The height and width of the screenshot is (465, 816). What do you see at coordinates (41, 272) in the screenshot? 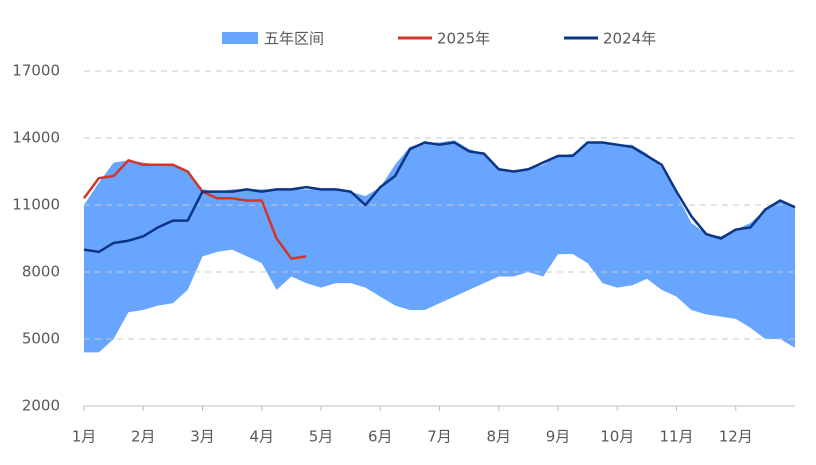
I see `y-tick-label: 8000` at bounding box center [41, 272].